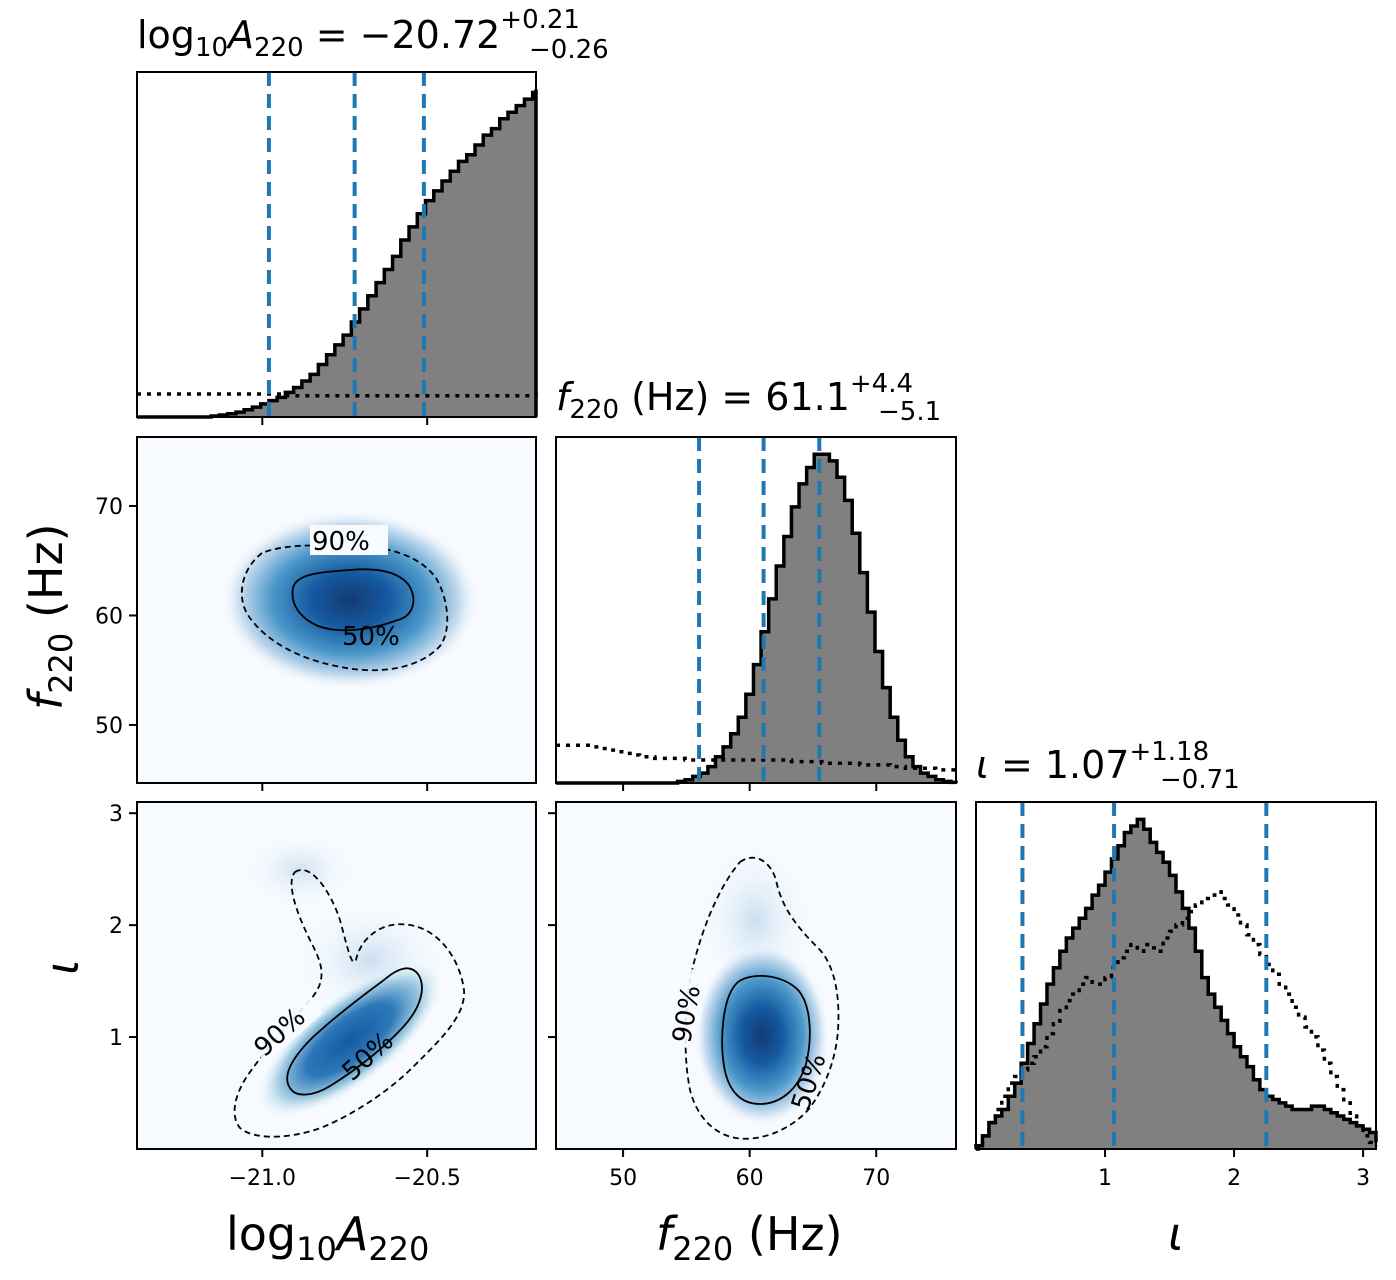 This screenshot has height=1280, width=1396. I want to click on xticks-f220-top, so click(750, 787).